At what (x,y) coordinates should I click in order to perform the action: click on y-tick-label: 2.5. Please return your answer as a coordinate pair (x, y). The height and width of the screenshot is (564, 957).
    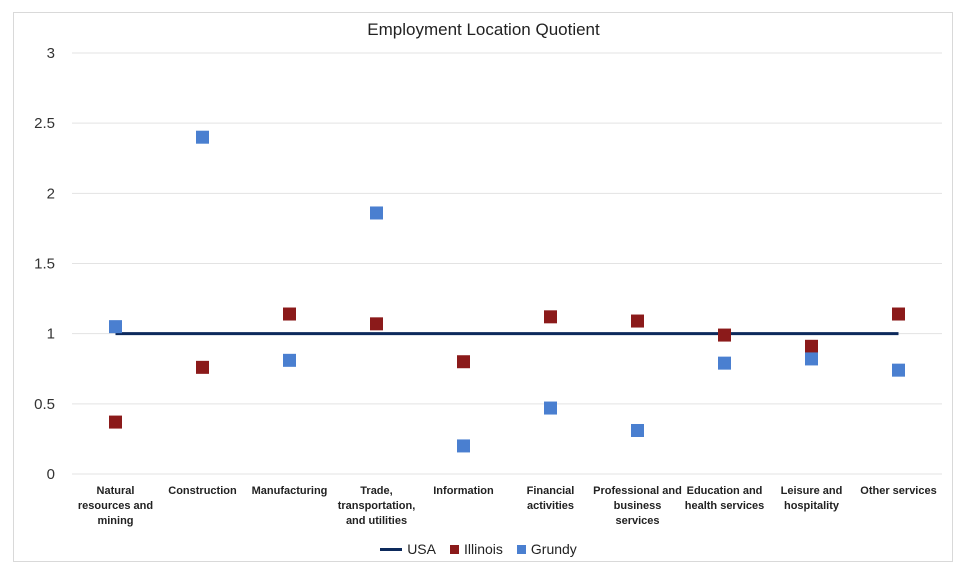
    Looking at the image, I should click on (44, 123).